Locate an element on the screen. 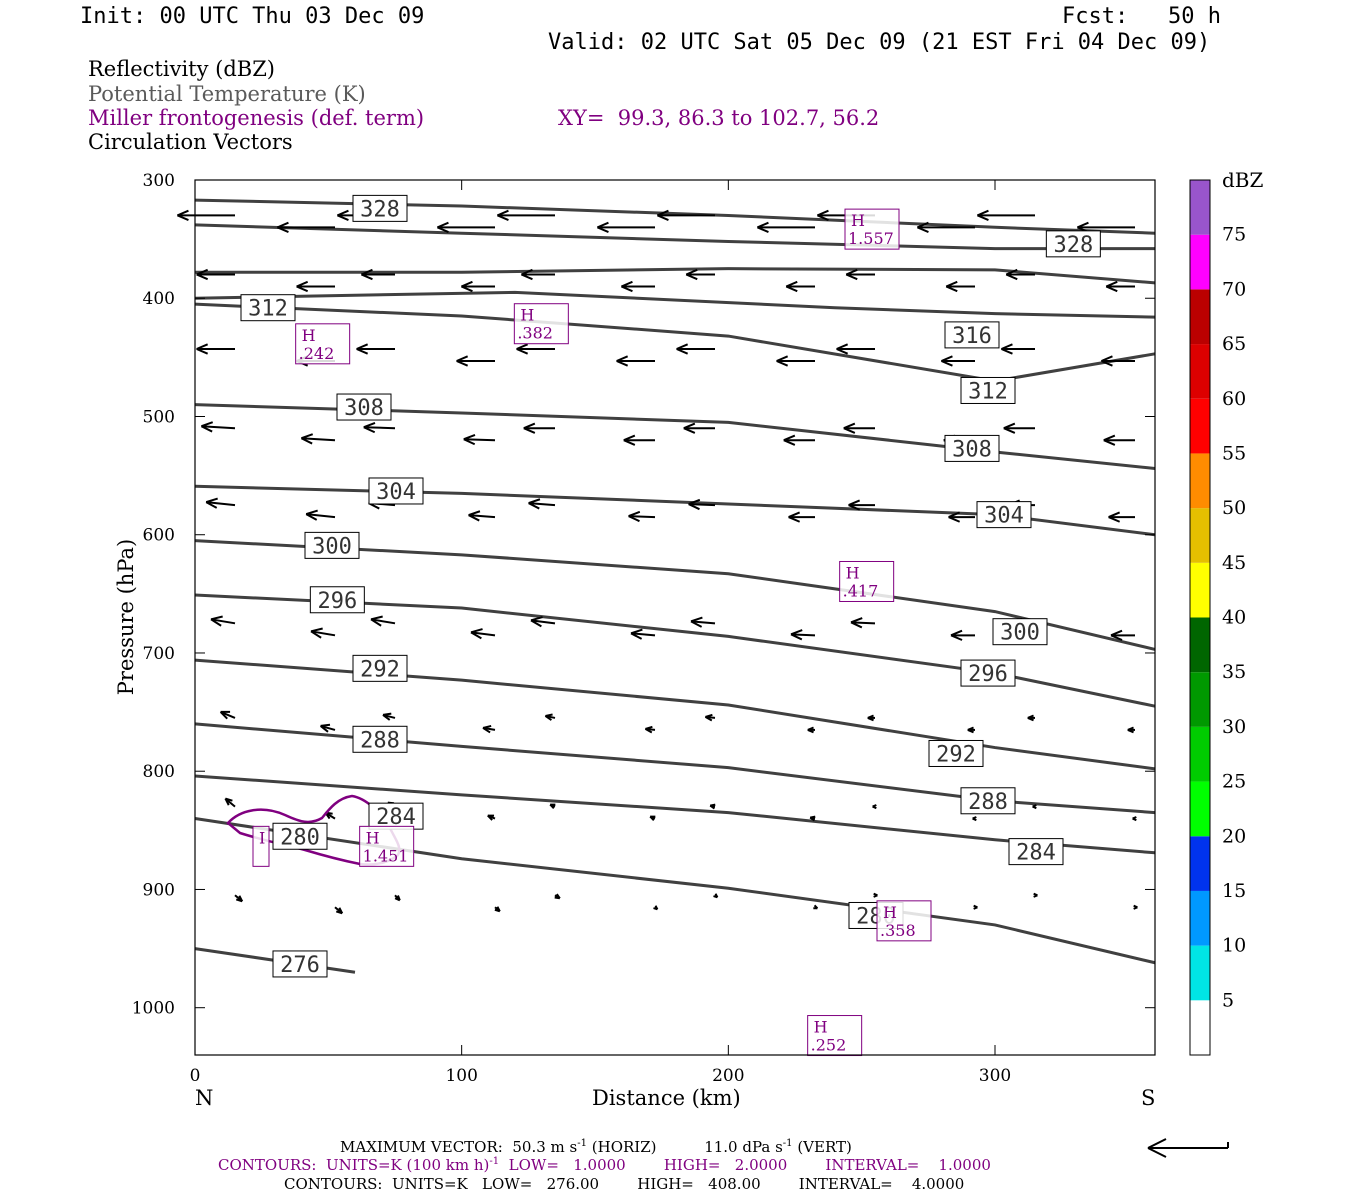 This screenshot has width=1350, height=1200. x-axis-title: Distance (km) is located at coordinates (666, 1098).